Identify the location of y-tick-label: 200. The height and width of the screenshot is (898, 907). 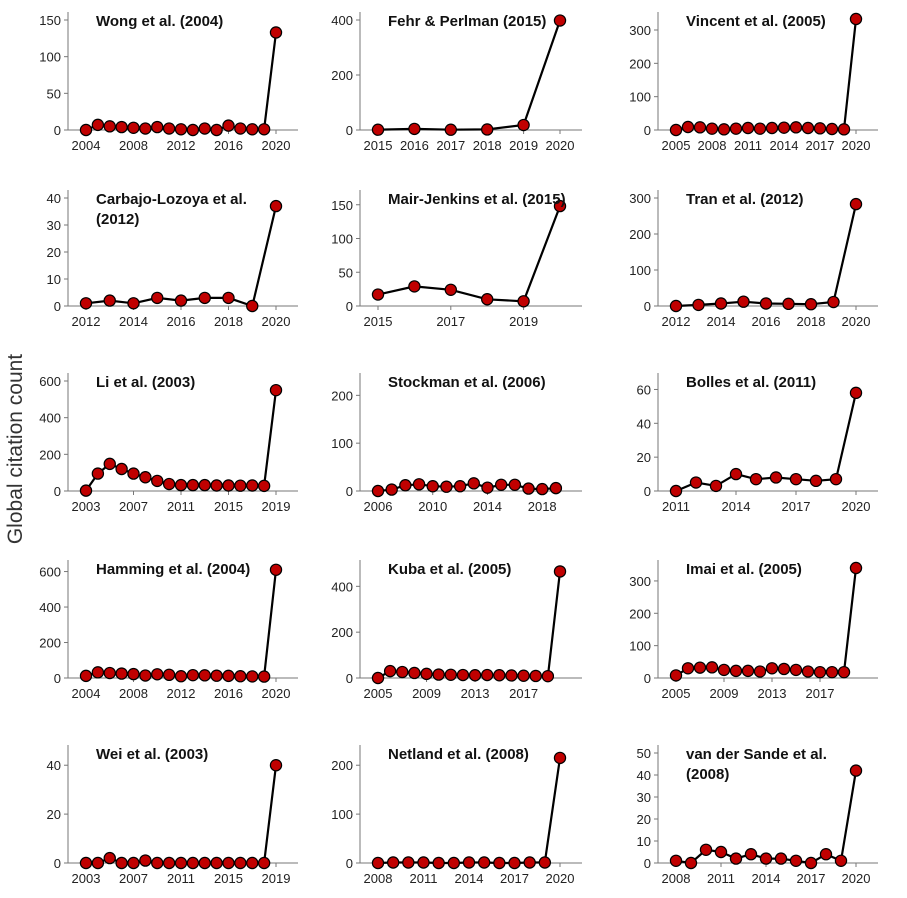
(50, 454).